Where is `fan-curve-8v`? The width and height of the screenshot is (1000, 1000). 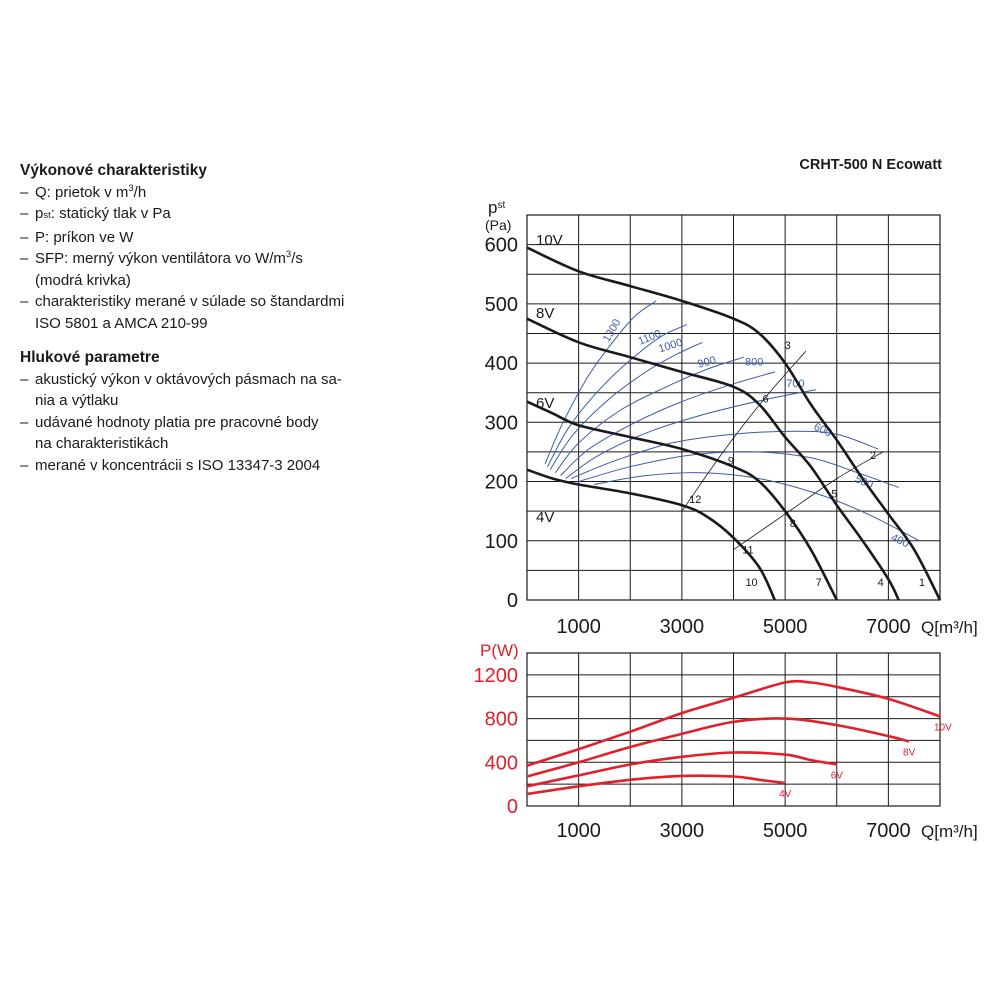
fan-curve-8v is located at coordinates (713, 459).